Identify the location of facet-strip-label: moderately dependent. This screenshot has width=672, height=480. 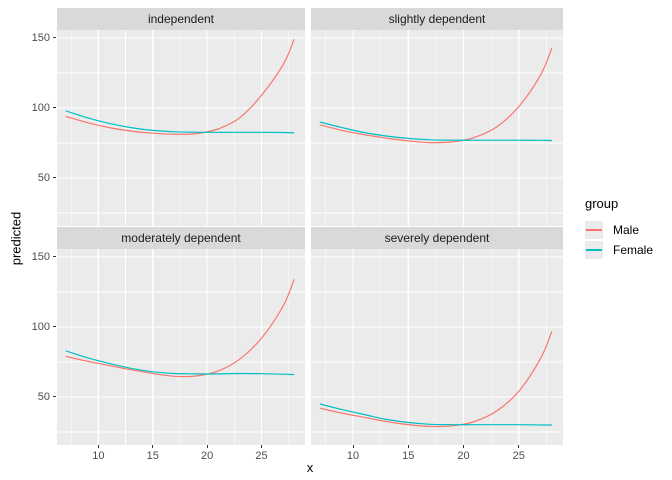
(181, 238).